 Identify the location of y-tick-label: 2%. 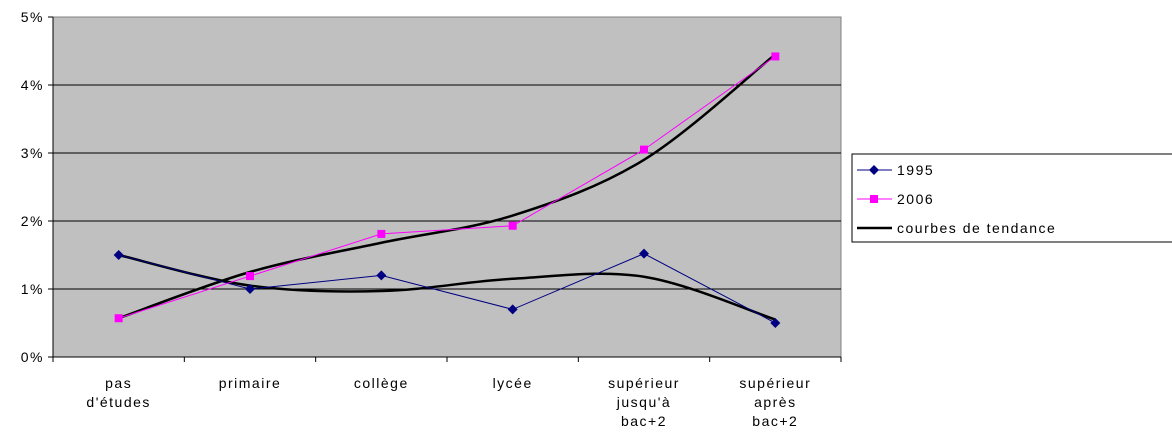
(32, 221).